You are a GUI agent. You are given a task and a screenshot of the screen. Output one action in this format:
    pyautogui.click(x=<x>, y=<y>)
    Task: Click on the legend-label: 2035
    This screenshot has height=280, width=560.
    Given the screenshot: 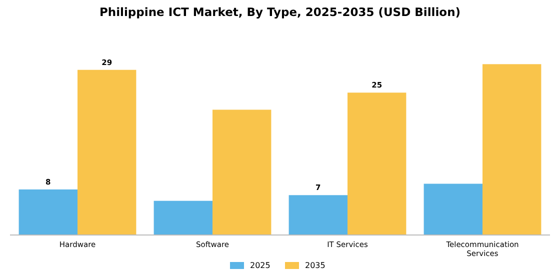 What is the action you would take?
    pyautogui.click(x=315, y=265)
    